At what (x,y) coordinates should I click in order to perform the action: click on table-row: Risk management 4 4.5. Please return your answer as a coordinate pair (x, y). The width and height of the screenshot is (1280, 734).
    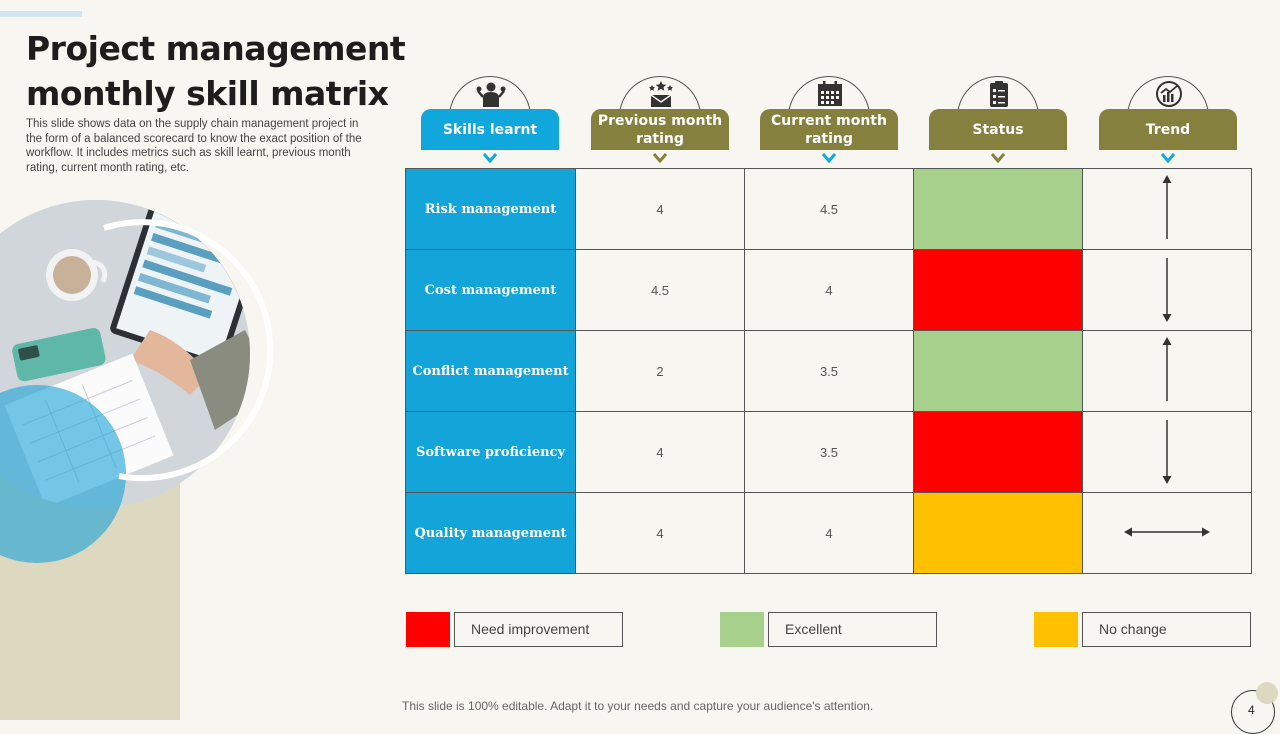
    Looking at the image, I should click on (828, 209).